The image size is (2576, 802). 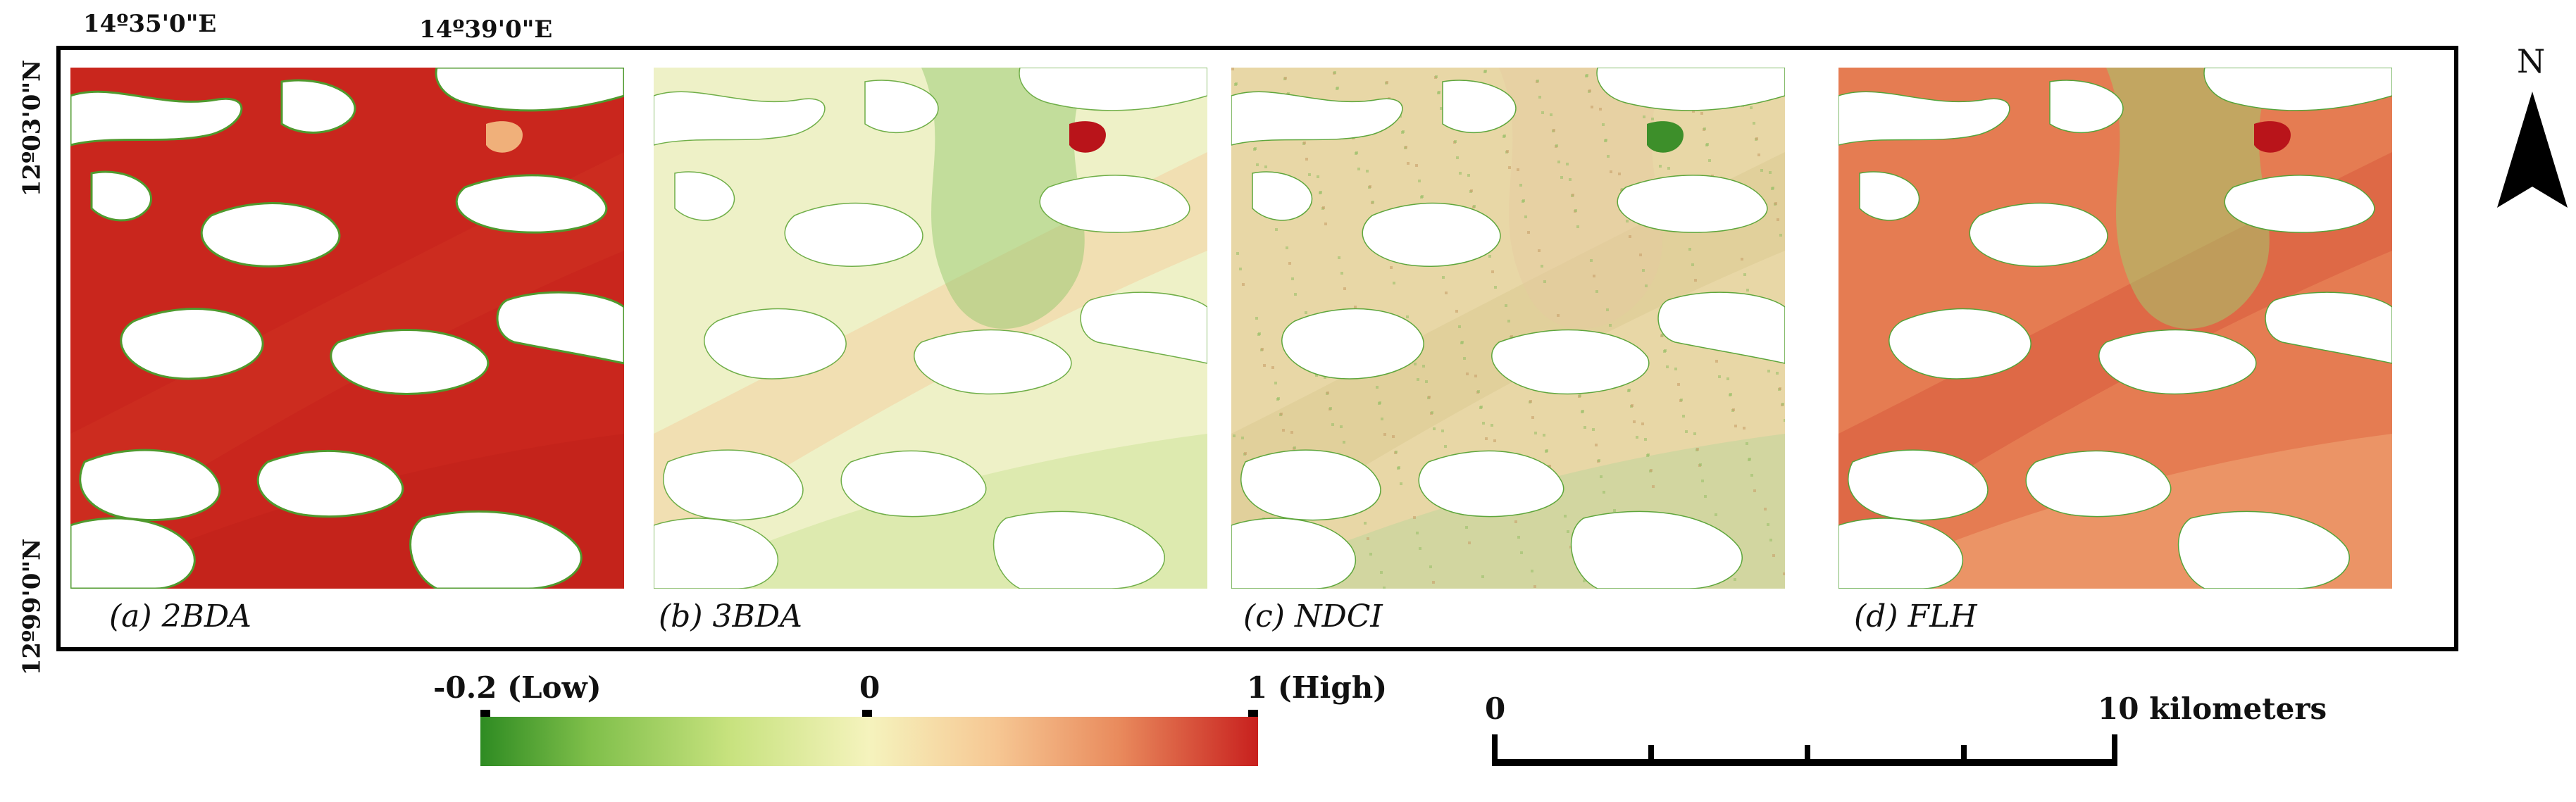 What do you see at coordinates (1804, 750) in the screenshot?
I see `scale-bar` at bounding box center [1804, 750].